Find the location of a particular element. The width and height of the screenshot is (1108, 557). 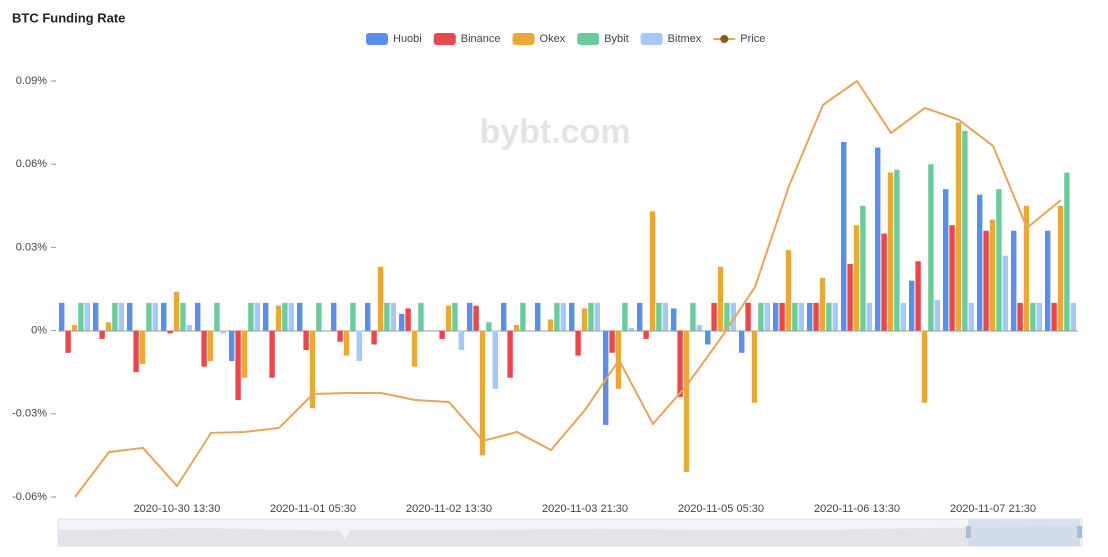

x-tick-label: 2020-11-05 05:30 is located at coordinates (721, 509).